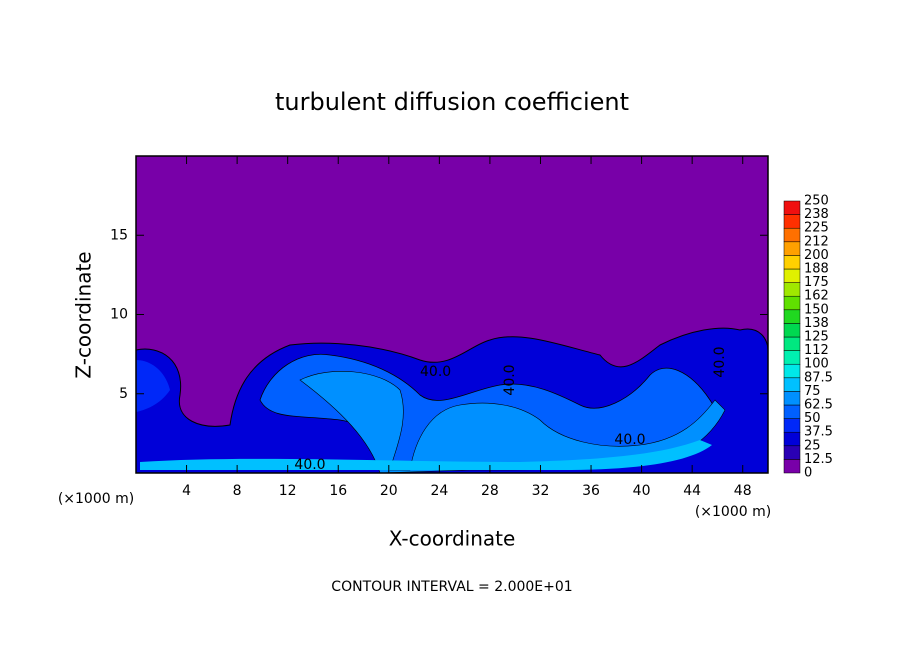 The image size is (904, 654). Describe the element at coordinates (816, 309) in the screenshot. I see `colorbar-label: 150` at that location.